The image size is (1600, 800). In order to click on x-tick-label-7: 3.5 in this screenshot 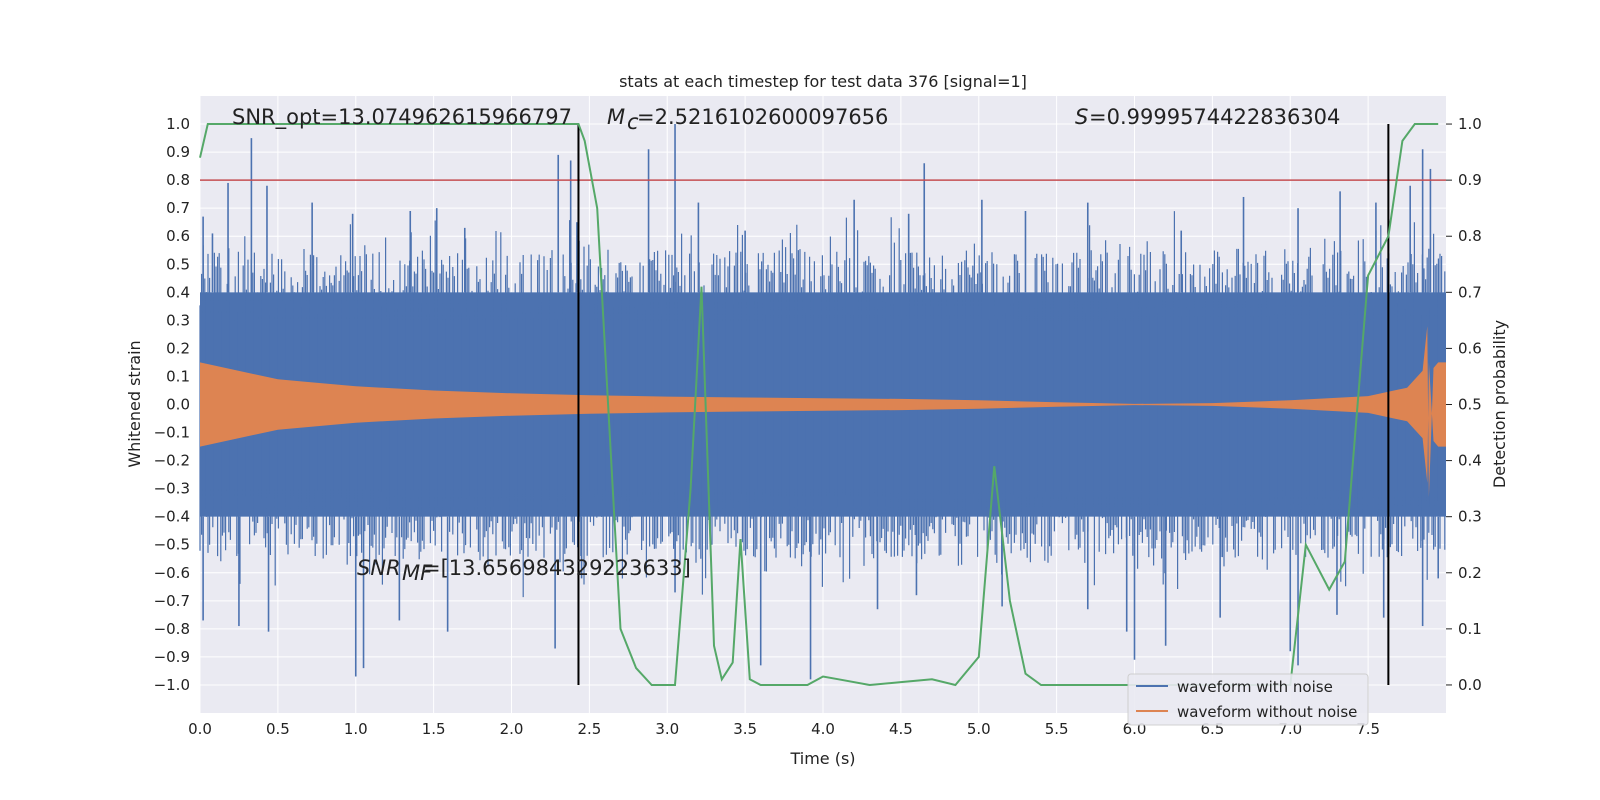, I will do `click(745, 729)`.